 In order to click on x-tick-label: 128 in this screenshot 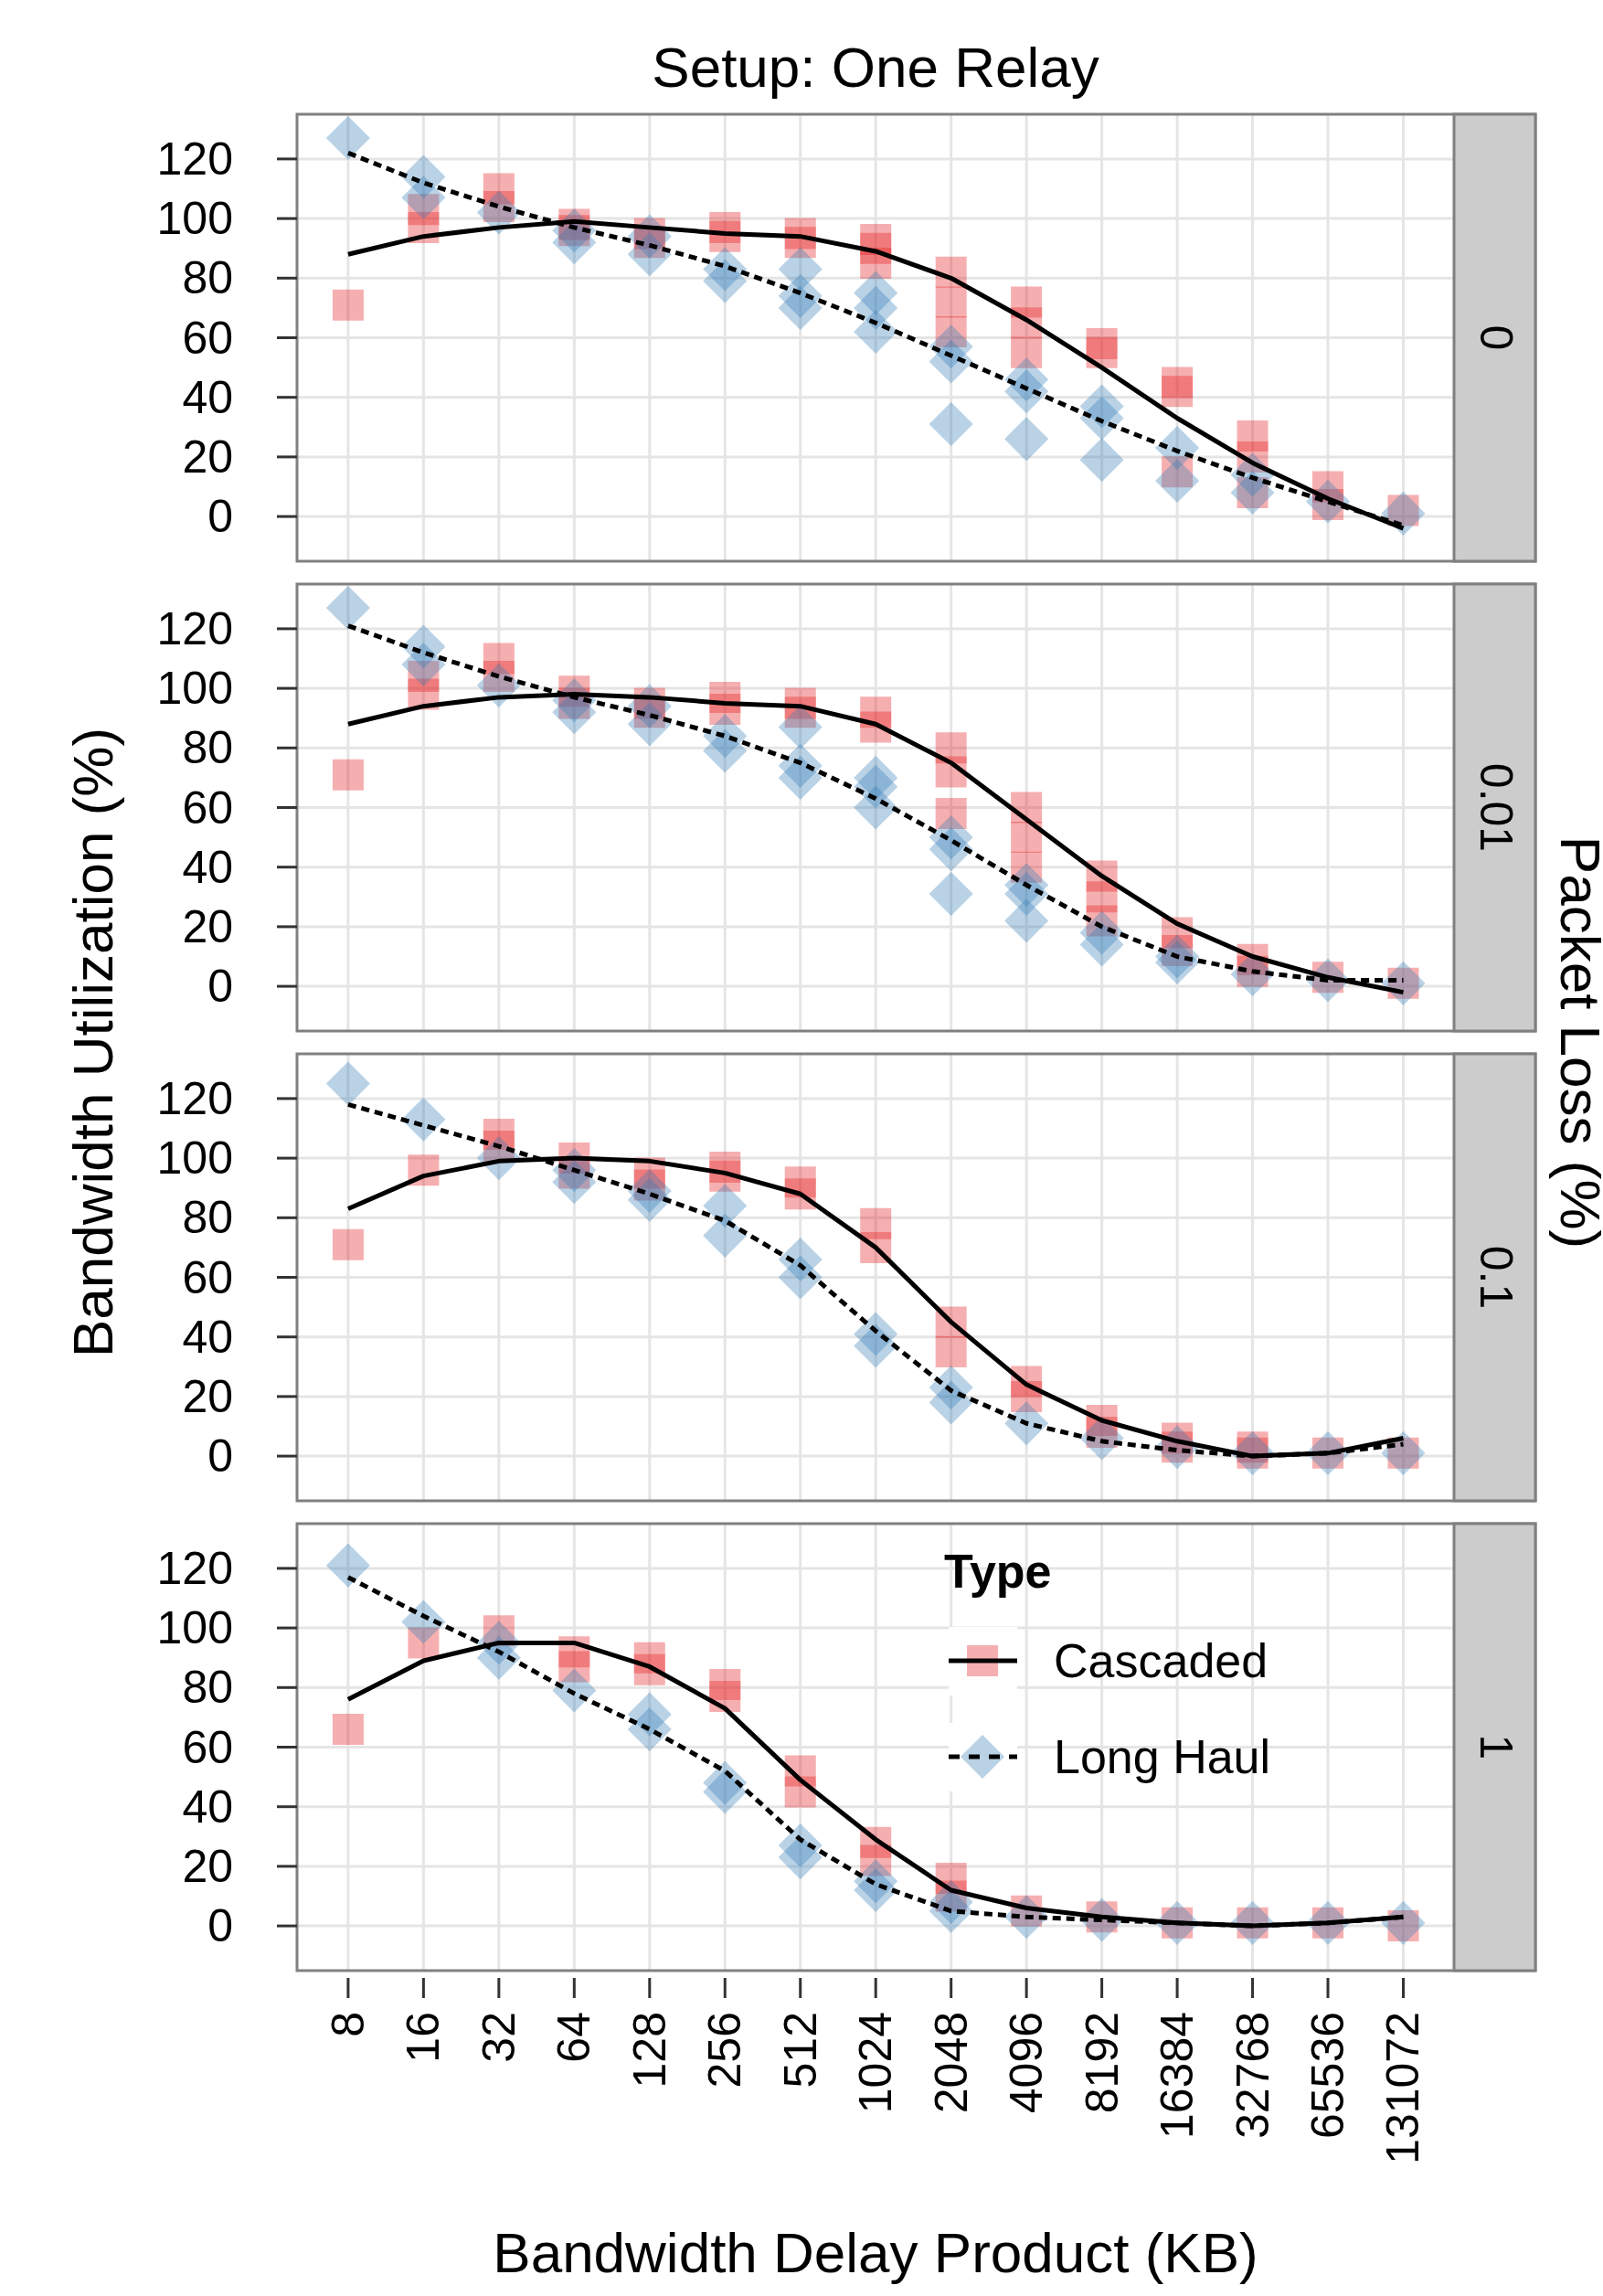, I will do `click(649, 2050)`.